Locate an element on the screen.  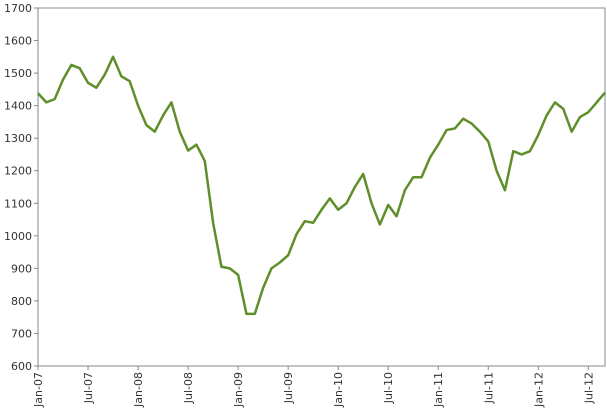
y-tick-label: 1400 is located at coordinates (18, 106).